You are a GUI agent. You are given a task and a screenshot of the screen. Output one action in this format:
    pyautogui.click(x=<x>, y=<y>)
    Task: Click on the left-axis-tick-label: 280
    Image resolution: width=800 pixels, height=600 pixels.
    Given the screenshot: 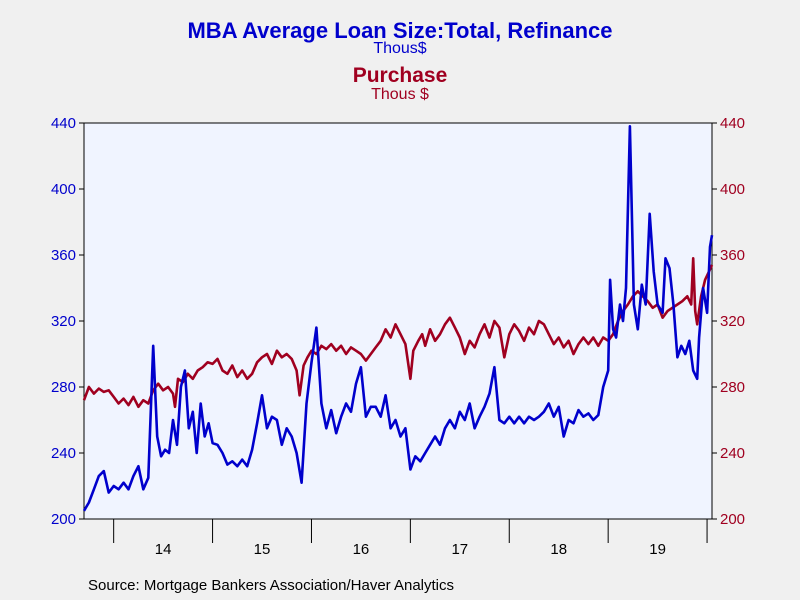 What is the action you would take?
    pyautogui.click(x=63, y=387)
    